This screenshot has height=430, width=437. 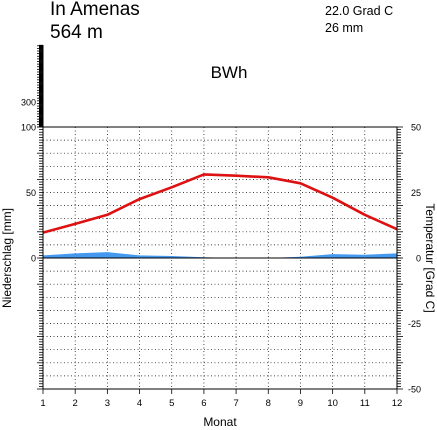 I want to click on climate-class: BWh, so click(x=229, y=72).